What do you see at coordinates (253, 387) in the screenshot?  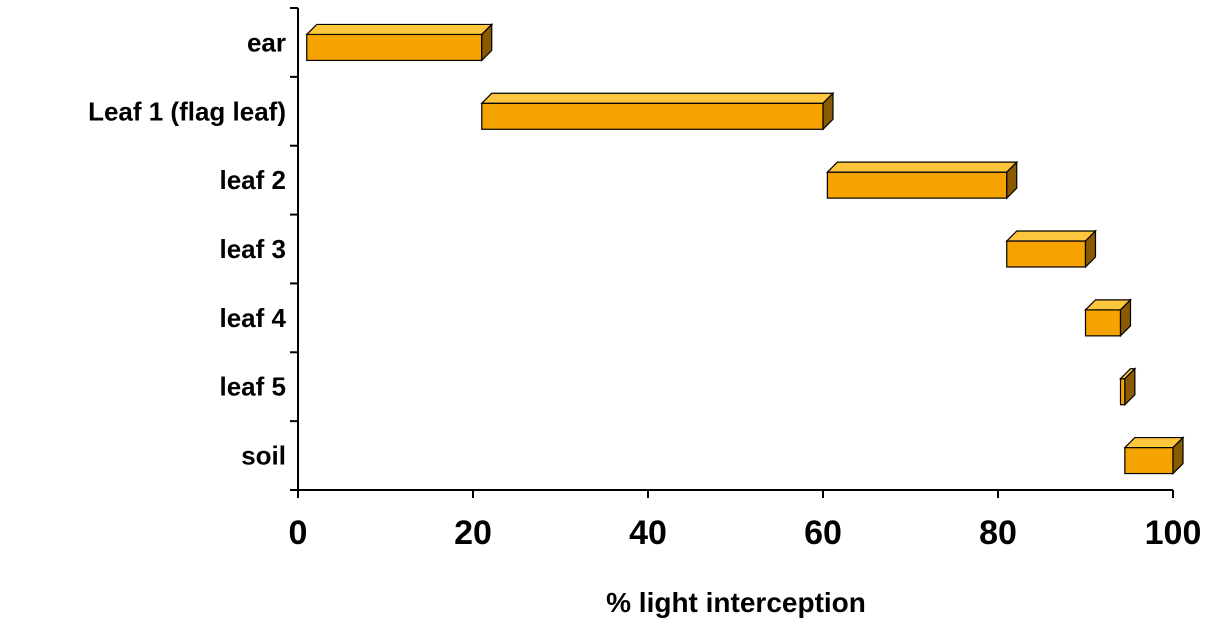 I see `category-label: leaf 5` at bounding box center [253, 387].